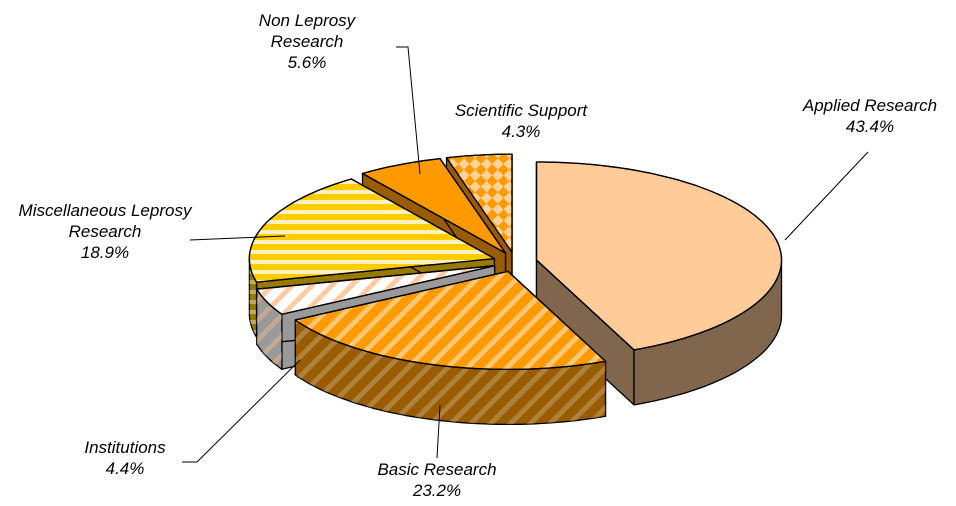 The image size is (956, 506). What do you see at coordinates (521, 121) in the screenshot?
I see `slice-label: Scientific Support 4.3%` at bounding box center [521, 121].